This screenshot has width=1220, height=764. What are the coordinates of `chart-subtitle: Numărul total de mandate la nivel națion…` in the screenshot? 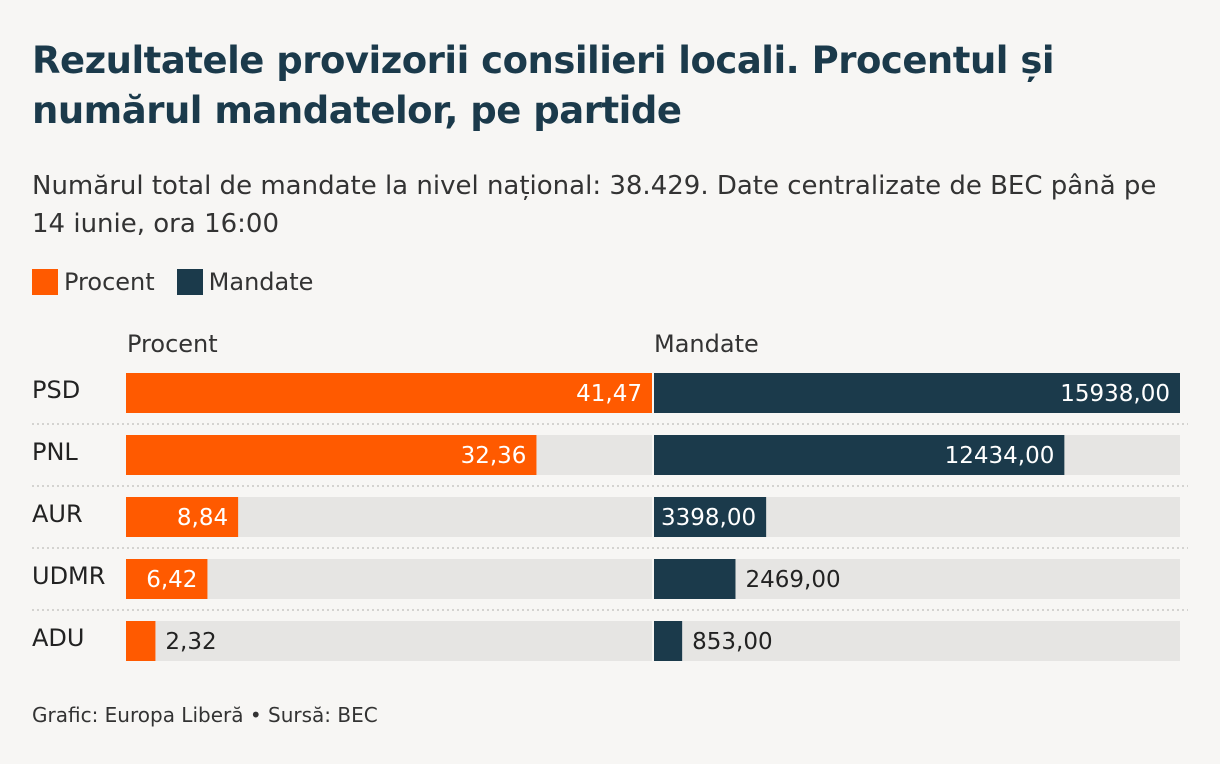 It's located at (594, 205).